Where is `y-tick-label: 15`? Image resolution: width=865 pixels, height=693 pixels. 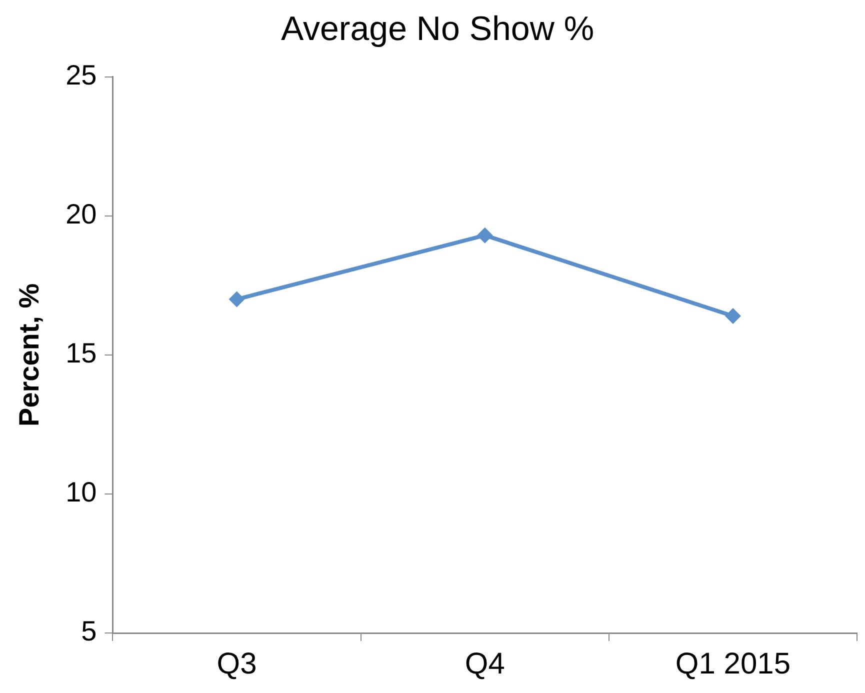 y-tick-label: 15 is located at coordinates (81, 353).